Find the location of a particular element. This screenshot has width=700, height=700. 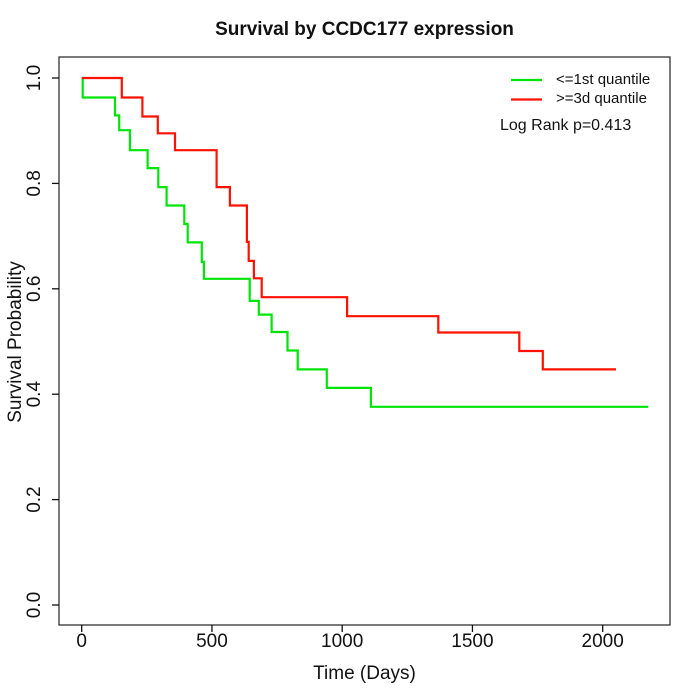

log-rank-annotation: Log Rank p=0.413 is located at coordinates (566, 125).